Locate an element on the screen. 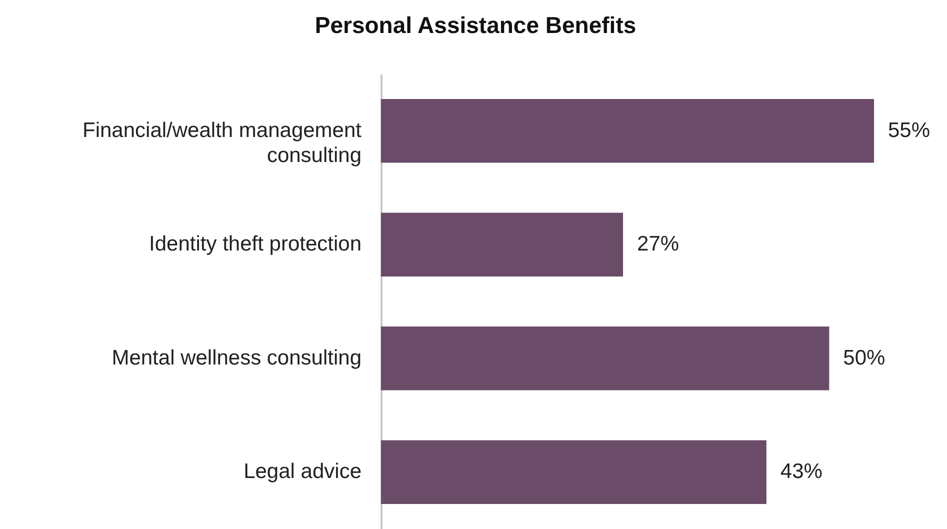 This screenshot has height=529, width=947. data-label: 50% is located at coordinates (864, 358).